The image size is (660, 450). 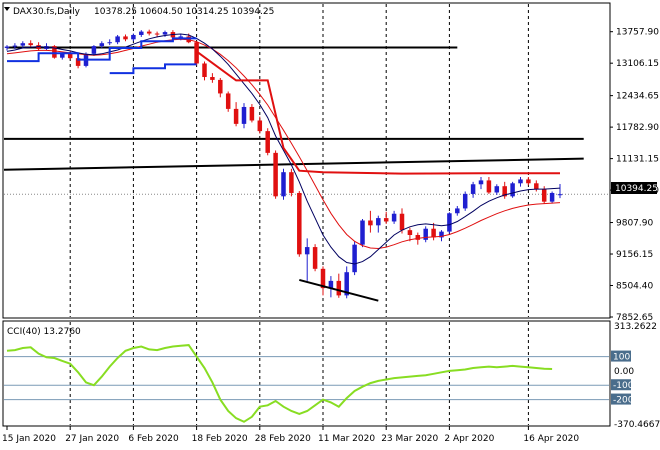 I want to click on cci-axis-label: 0.00, so click(x=624, y=372).